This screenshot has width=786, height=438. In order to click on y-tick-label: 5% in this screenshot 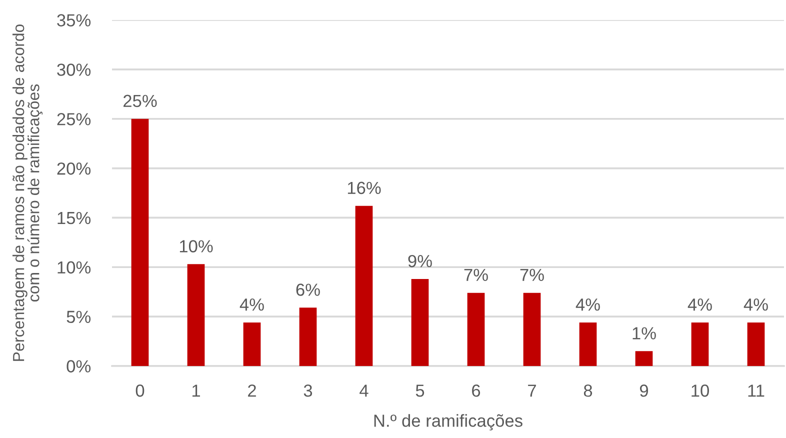, I will do `click(78, 317)`.